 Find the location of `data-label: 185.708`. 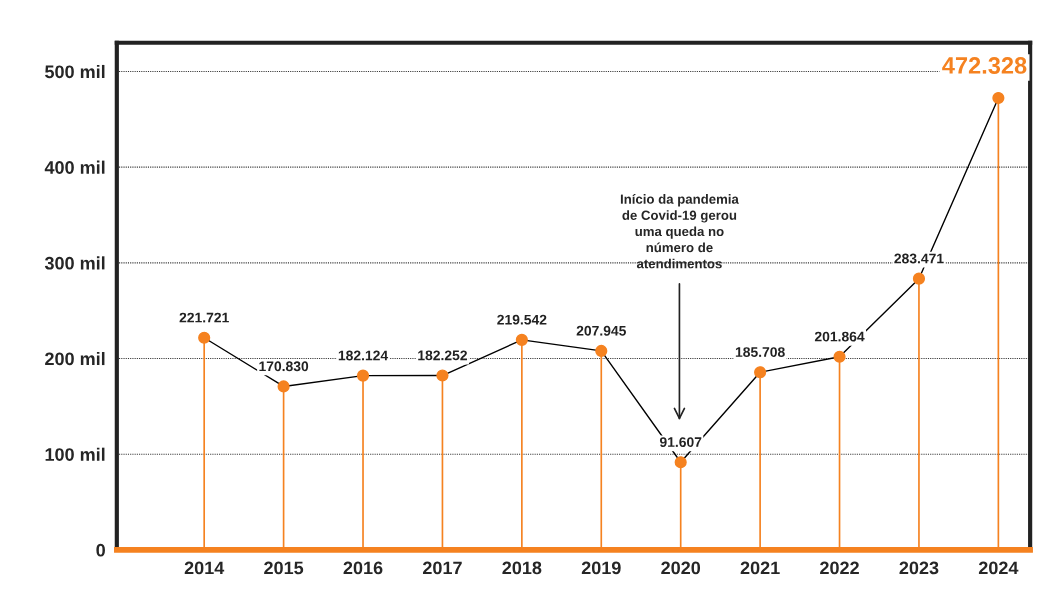

data-label: 185.708 is located at coordinates (760, 352).